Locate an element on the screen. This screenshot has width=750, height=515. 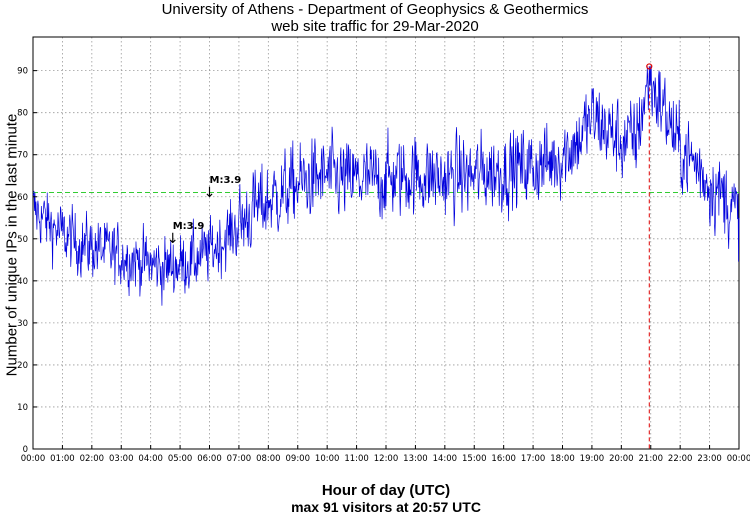
x-tick-label: 10:00 is located at coordinates (327, 459).